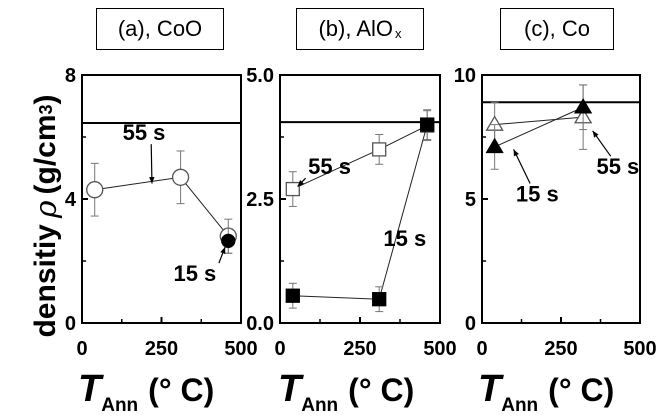 The height and width of the screenshot is (420, 670). What do you see at coordinates (181, 390) in the screenshot?
I see `x-axis-unit-a: (° C)` at bounding box center [181, 390].